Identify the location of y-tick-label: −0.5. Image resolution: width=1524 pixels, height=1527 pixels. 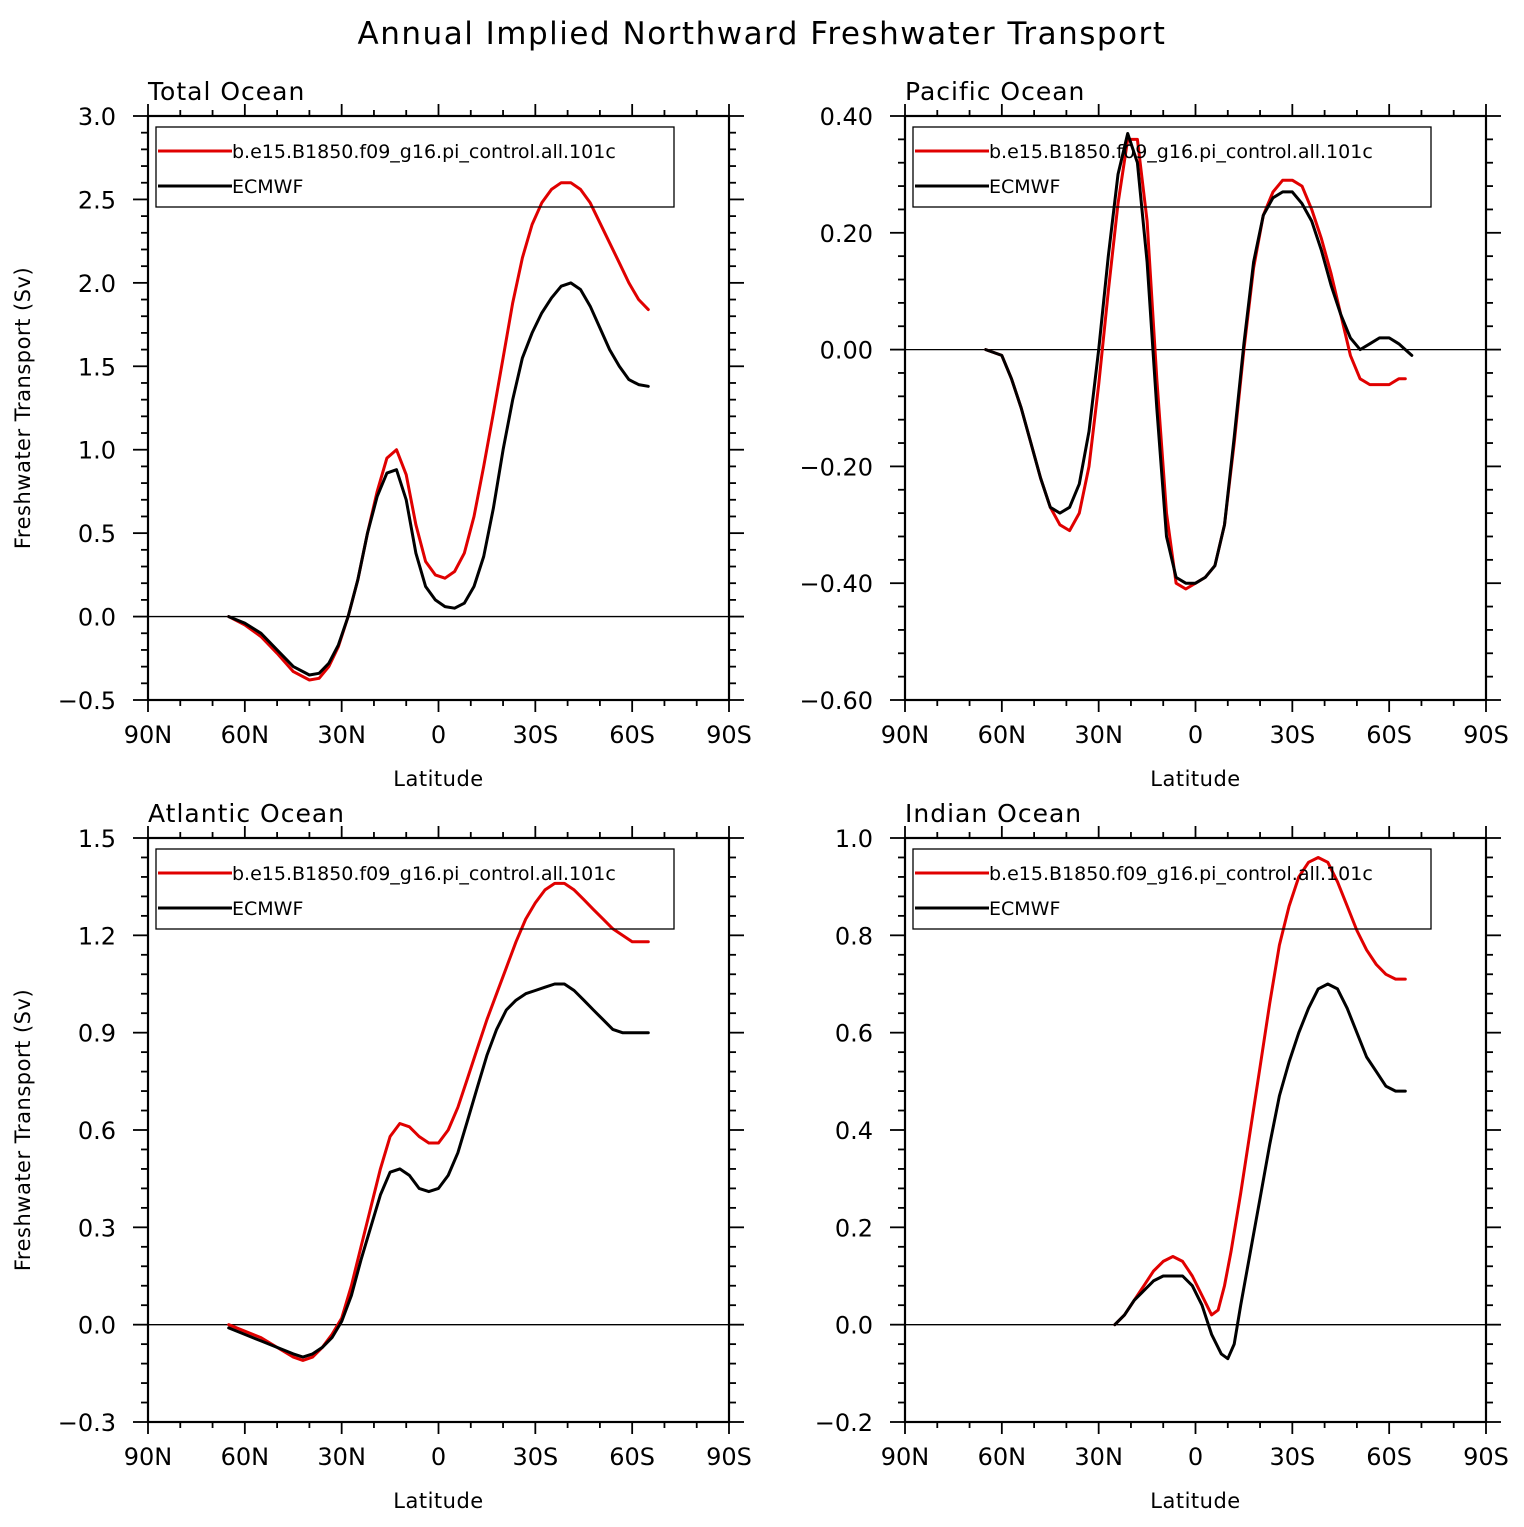
(87, 701).